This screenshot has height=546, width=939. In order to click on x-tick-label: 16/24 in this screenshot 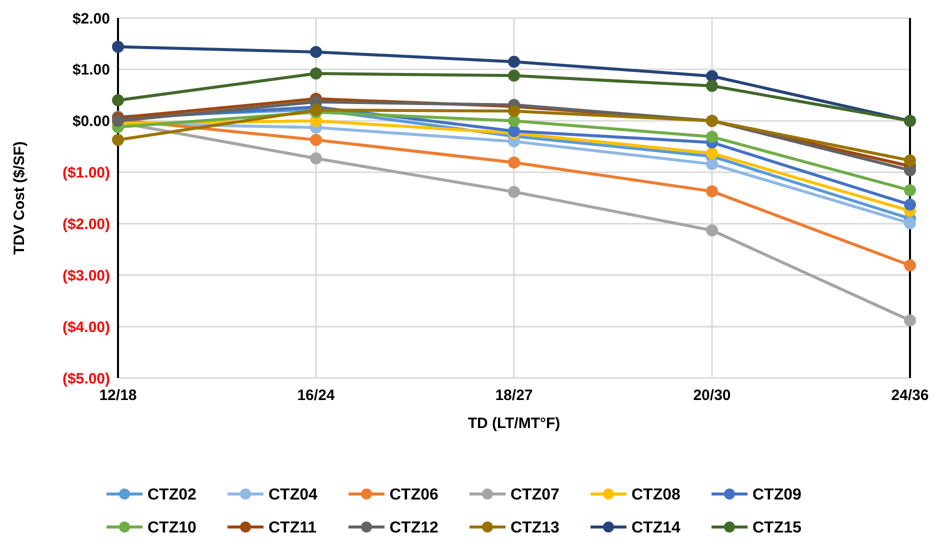, I will do `click(316, 395)`.